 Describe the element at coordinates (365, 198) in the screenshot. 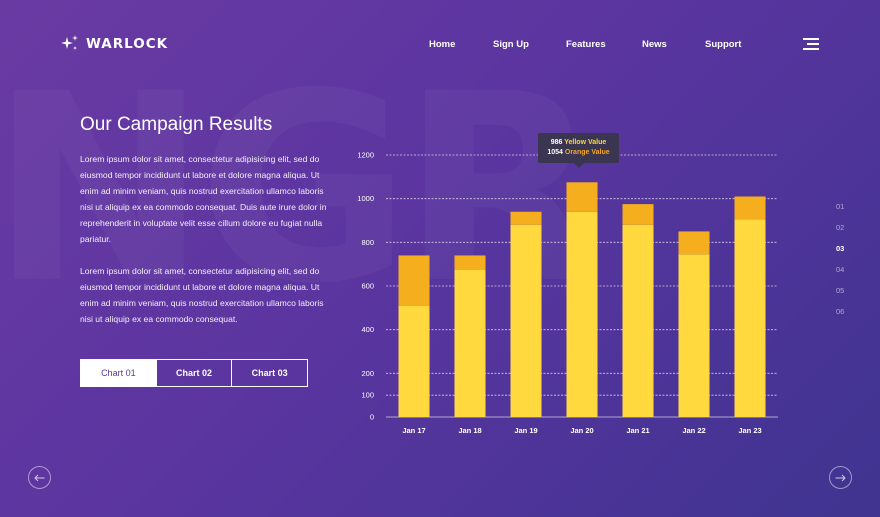

I see `y-tick-label: 1000` at that location.